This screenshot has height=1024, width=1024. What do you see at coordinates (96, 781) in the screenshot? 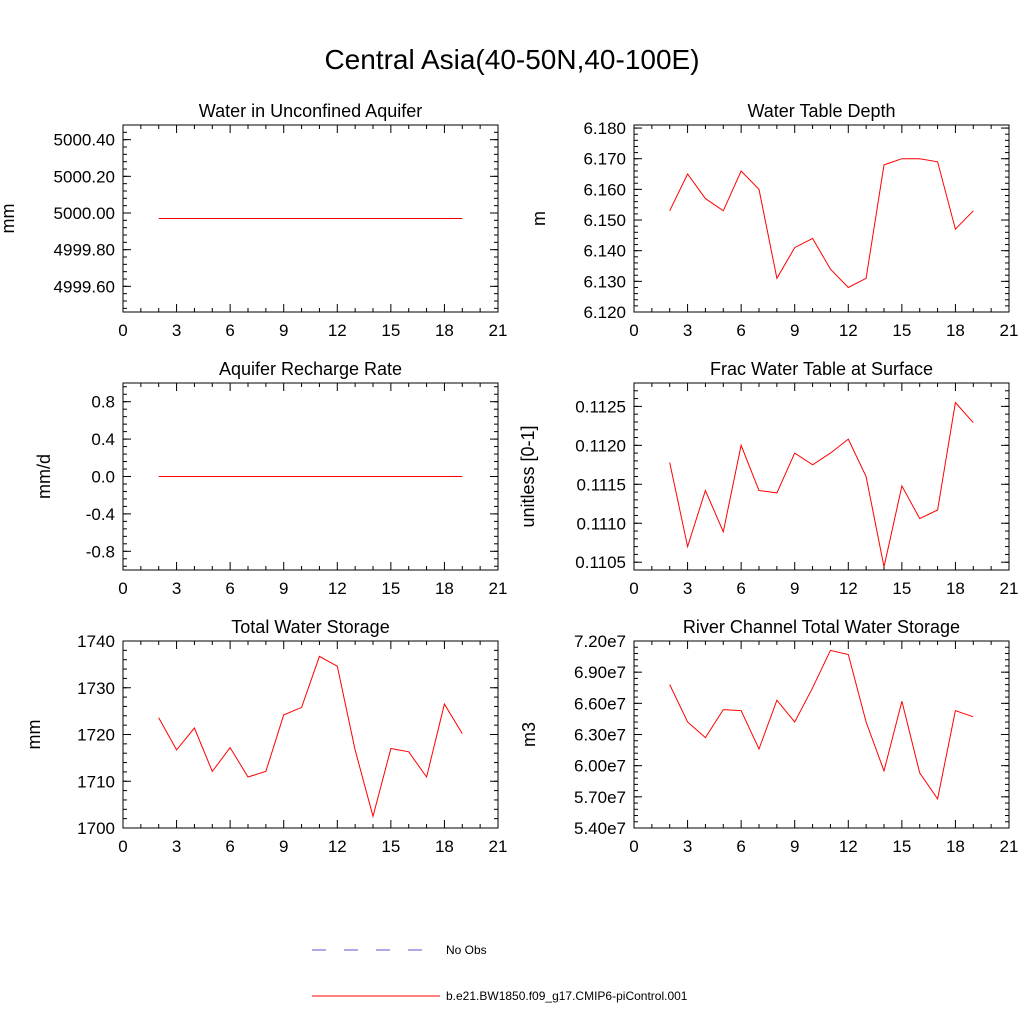
I see `y-tick-label: 1710` at bounding box center [96, 781].